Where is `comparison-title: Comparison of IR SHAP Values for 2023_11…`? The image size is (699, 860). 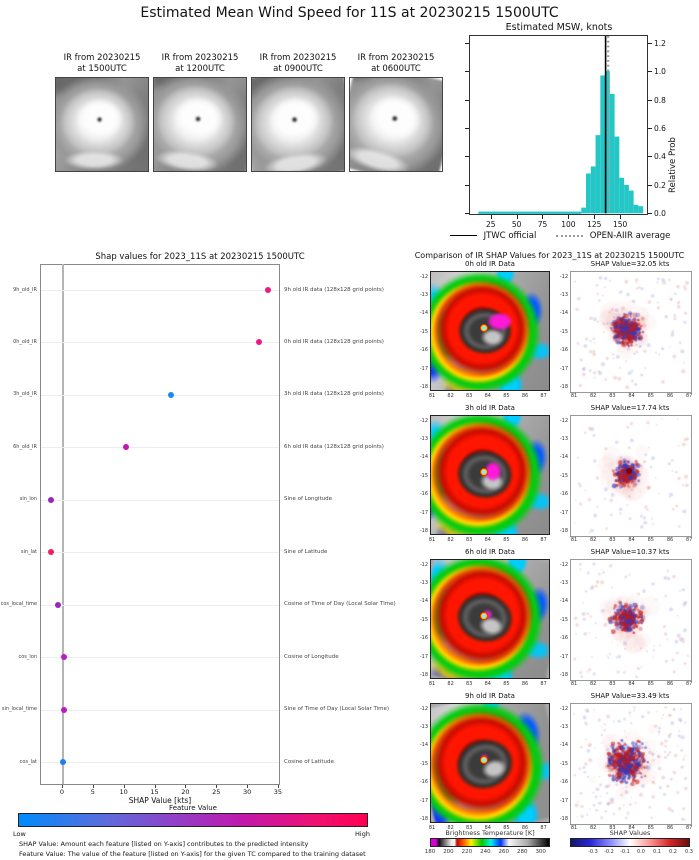
comparison-title: Comparison of IR SHAP Values for 2023_11… is located at coordinates (549, 255).